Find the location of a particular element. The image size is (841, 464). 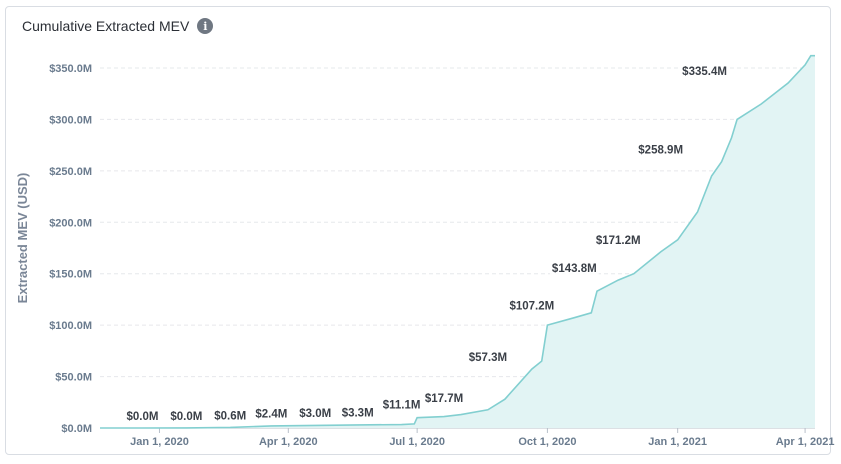

data-label: $3.0M is located at coordinates (315, 414).